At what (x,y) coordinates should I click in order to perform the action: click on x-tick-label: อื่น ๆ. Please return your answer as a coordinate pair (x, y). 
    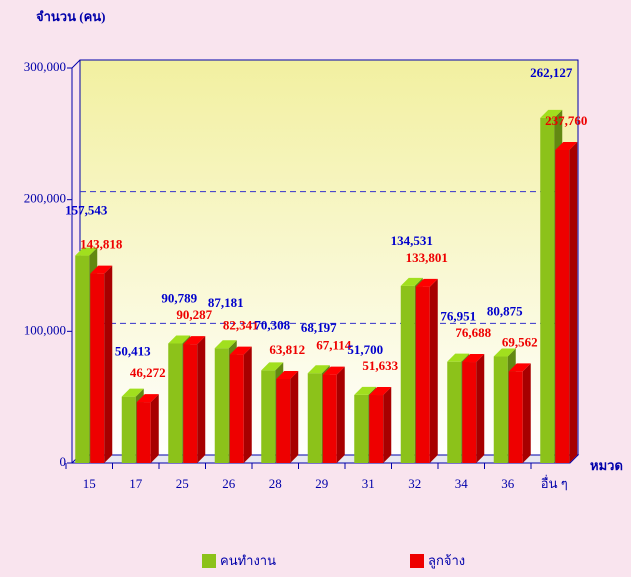
    Looking at the image, I should click on (554, 483).